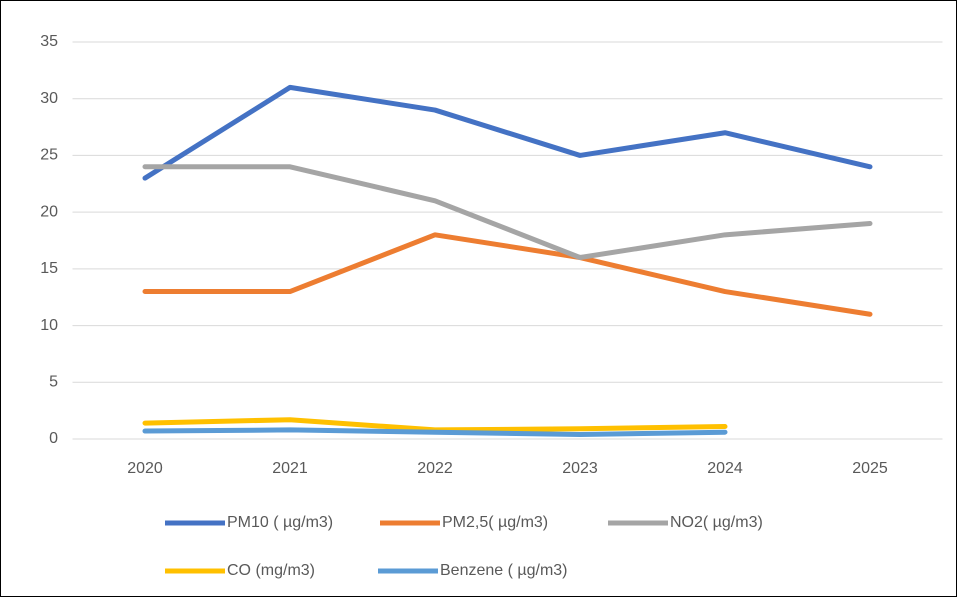 The image size is (957, 597). Describe the element at coordinates (435, 468) in the screenshot. I see `x-tick-label: 2022` at that location.